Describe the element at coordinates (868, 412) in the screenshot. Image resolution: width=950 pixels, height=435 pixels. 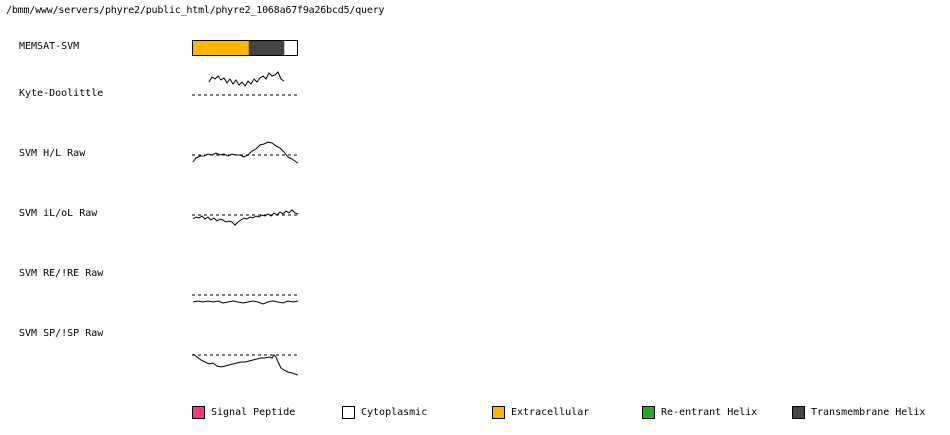
I see `legend-label-transmembrane-helix: Transmembrane Helix` at that location.